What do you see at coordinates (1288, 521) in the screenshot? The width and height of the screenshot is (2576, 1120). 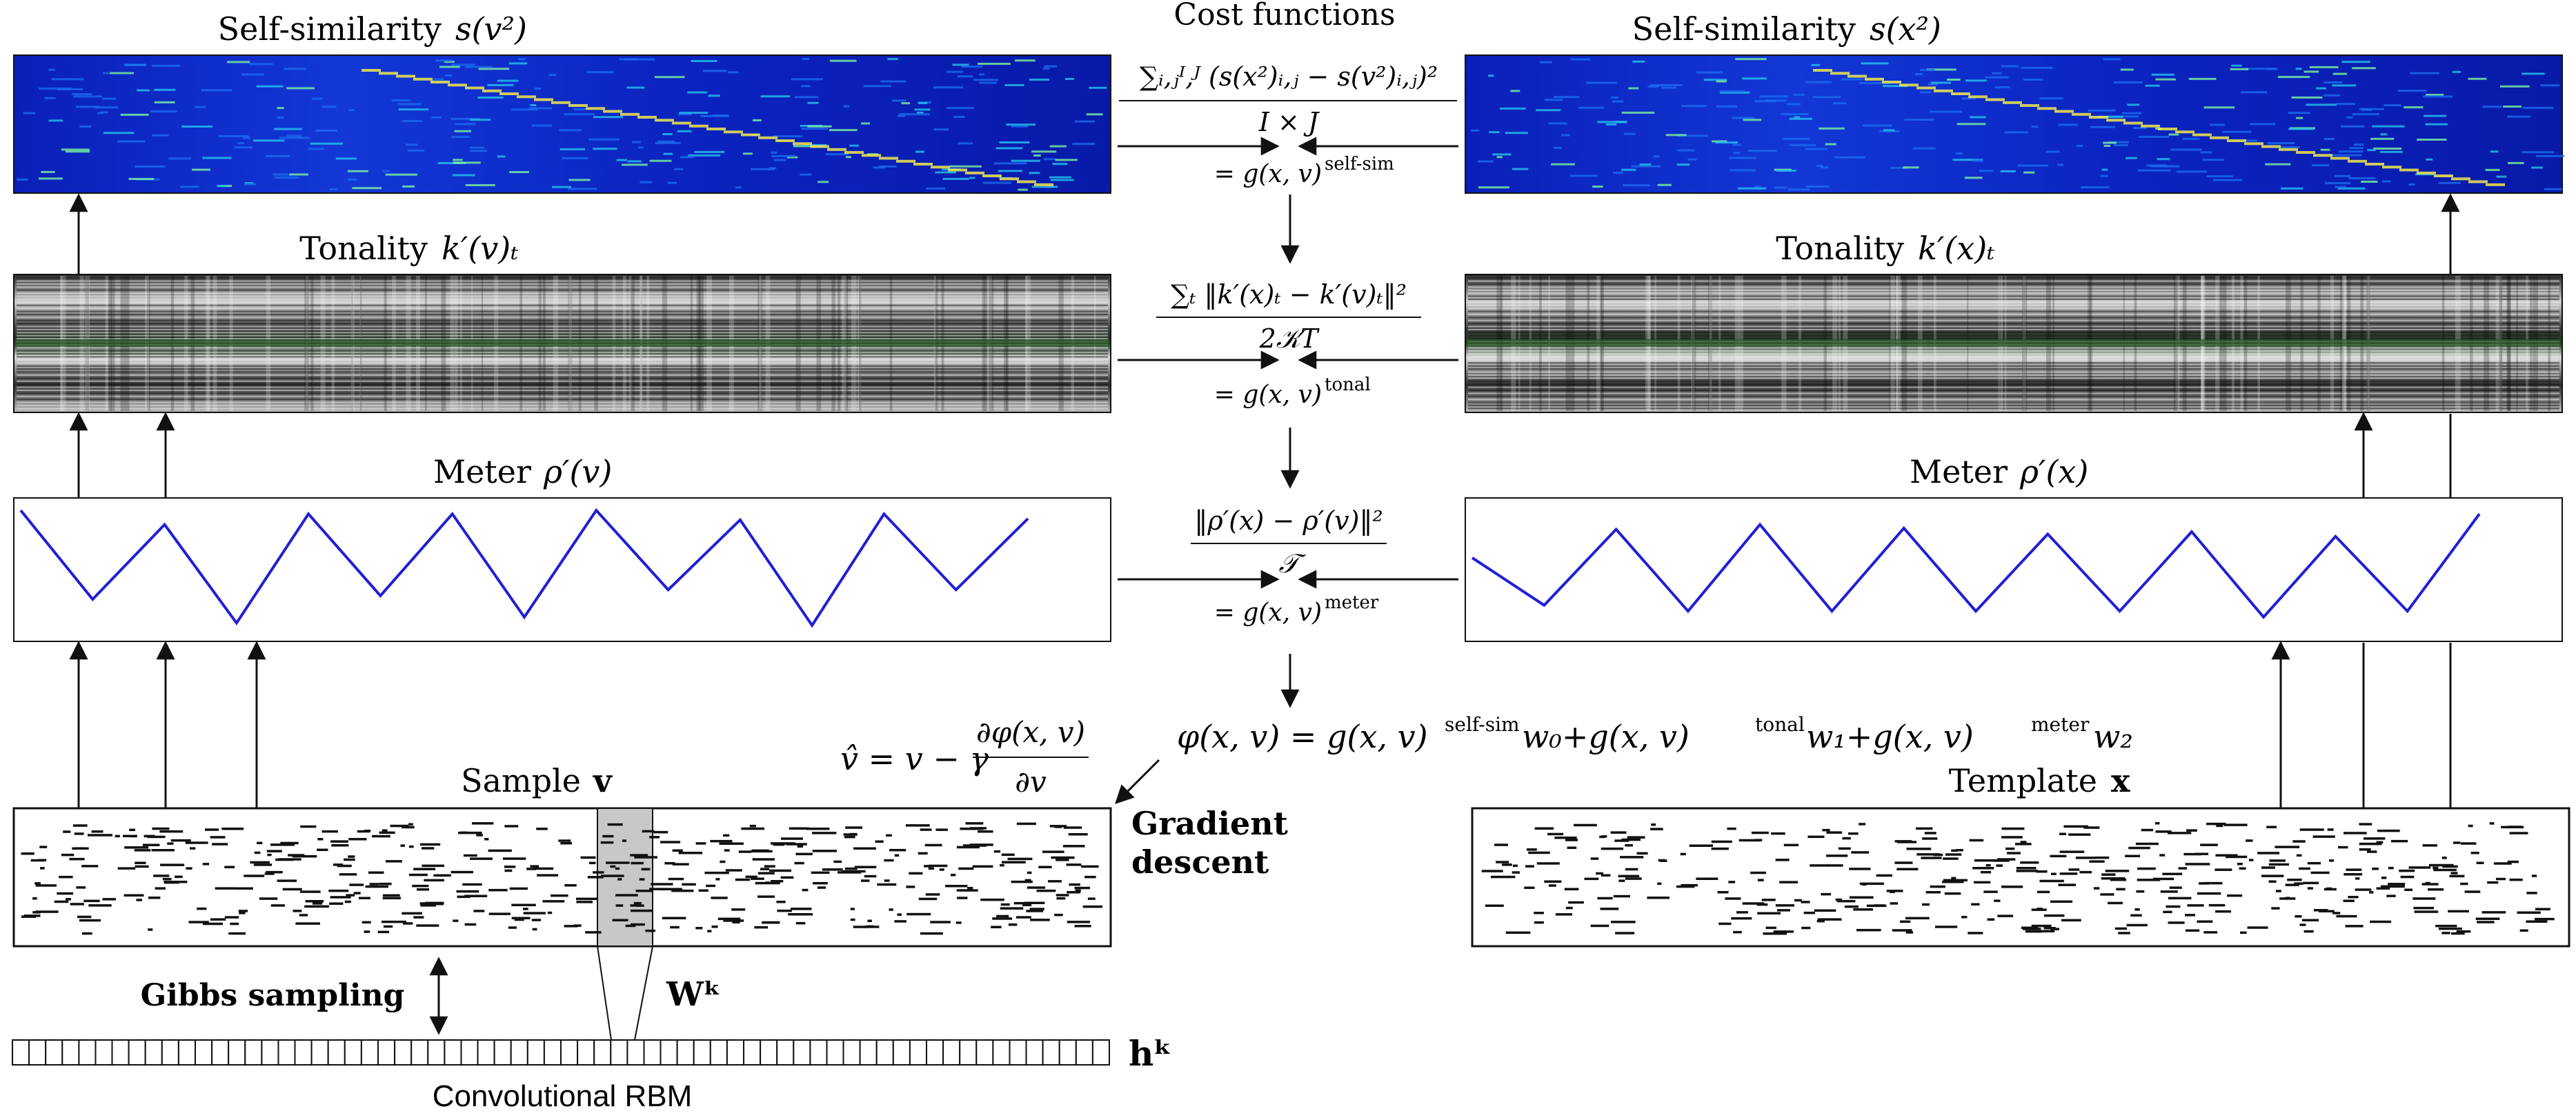 I see `cost-meter-numerator: ‖ρ′(x) − ρ′(v)‖²` at bounding box center [1288, 521].